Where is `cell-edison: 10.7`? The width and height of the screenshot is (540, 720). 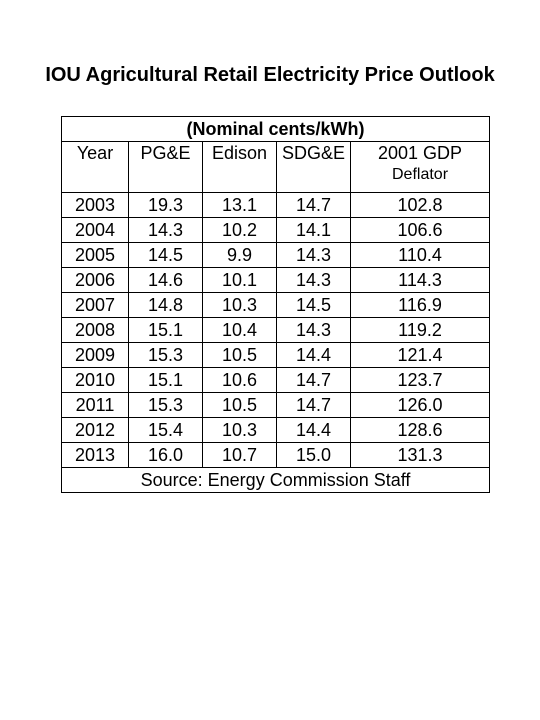
cell-edison: 10.7 is located at coordinates (239, 455).